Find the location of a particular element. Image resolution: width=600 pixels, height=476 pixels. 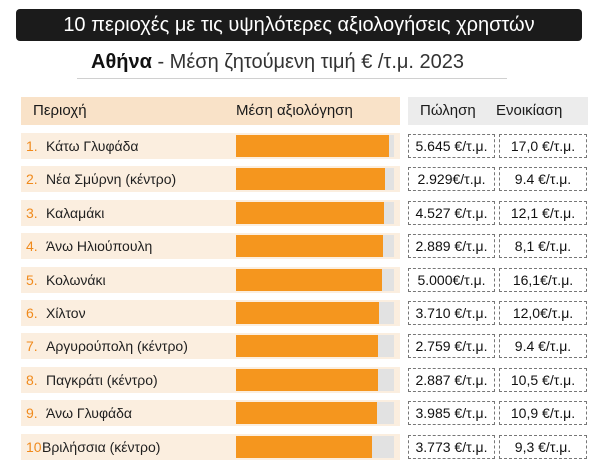

row-rank: 1. is located at coordinates (32, 146).